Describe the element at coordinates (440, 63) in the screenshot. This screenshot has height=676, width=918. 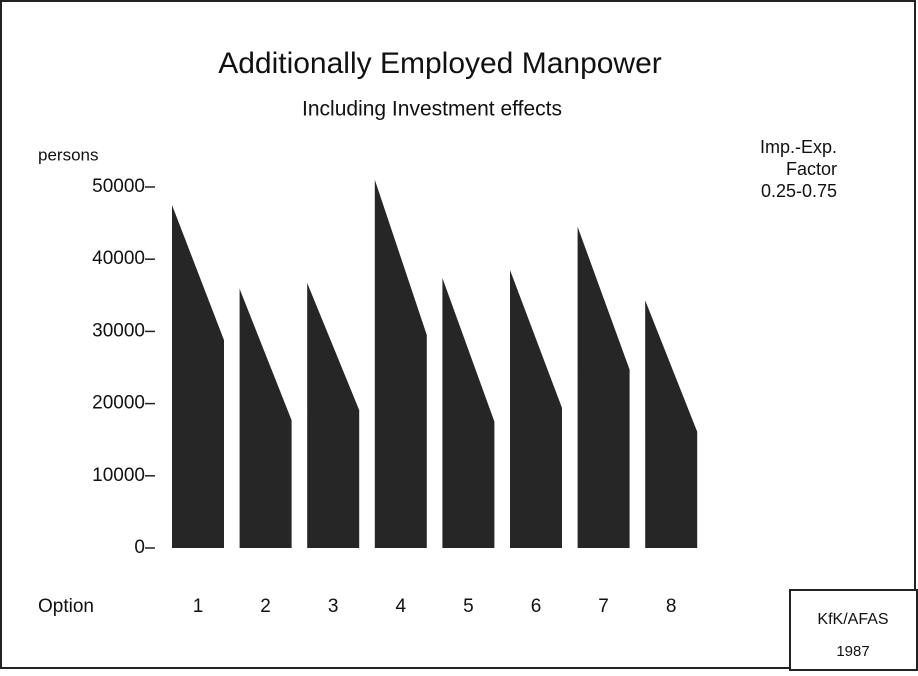
I see `chart-title: Additionally Employed Manpower` at that location.